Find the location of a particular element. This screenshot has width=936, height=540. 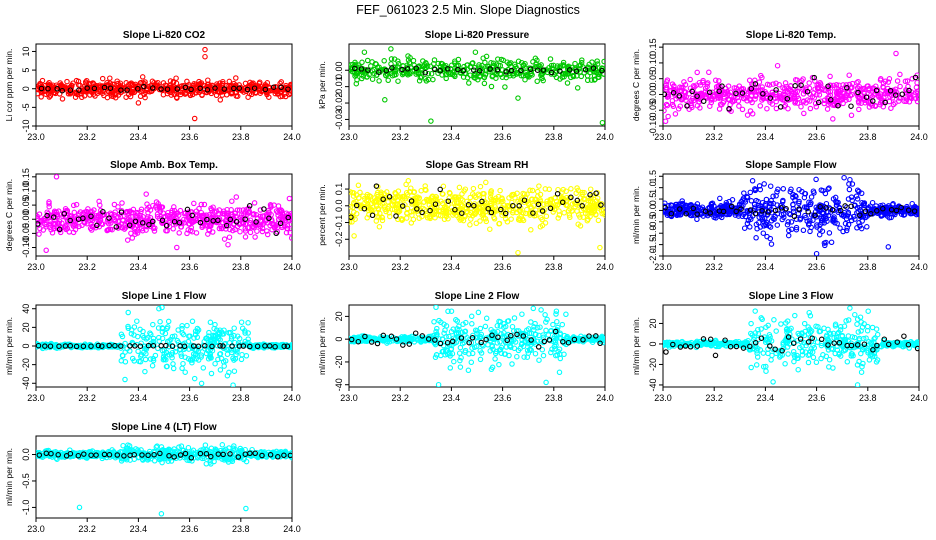

chart-pressure-xtick-label: 23.6 is located at coordinates (503, 137).